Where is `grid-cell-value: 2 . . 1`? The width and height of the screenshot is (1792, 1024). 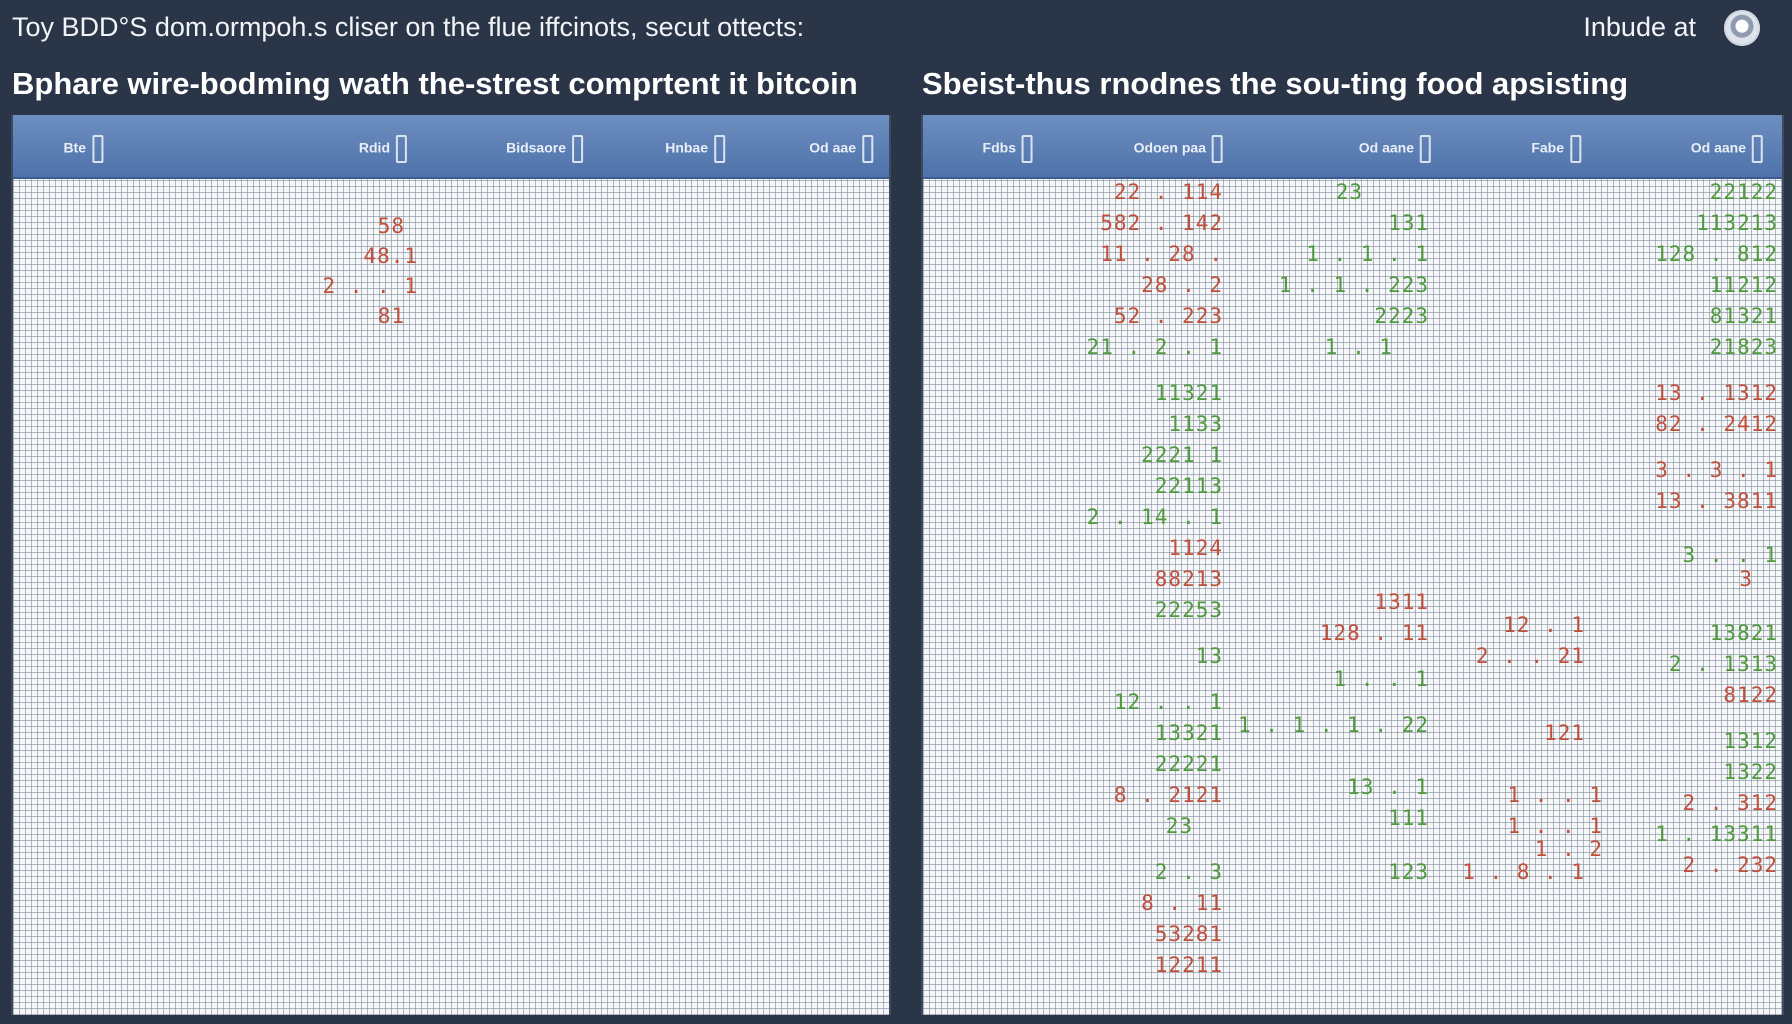 grid-cell-value: 2 . . 1 is located at coordinates (370, 286).